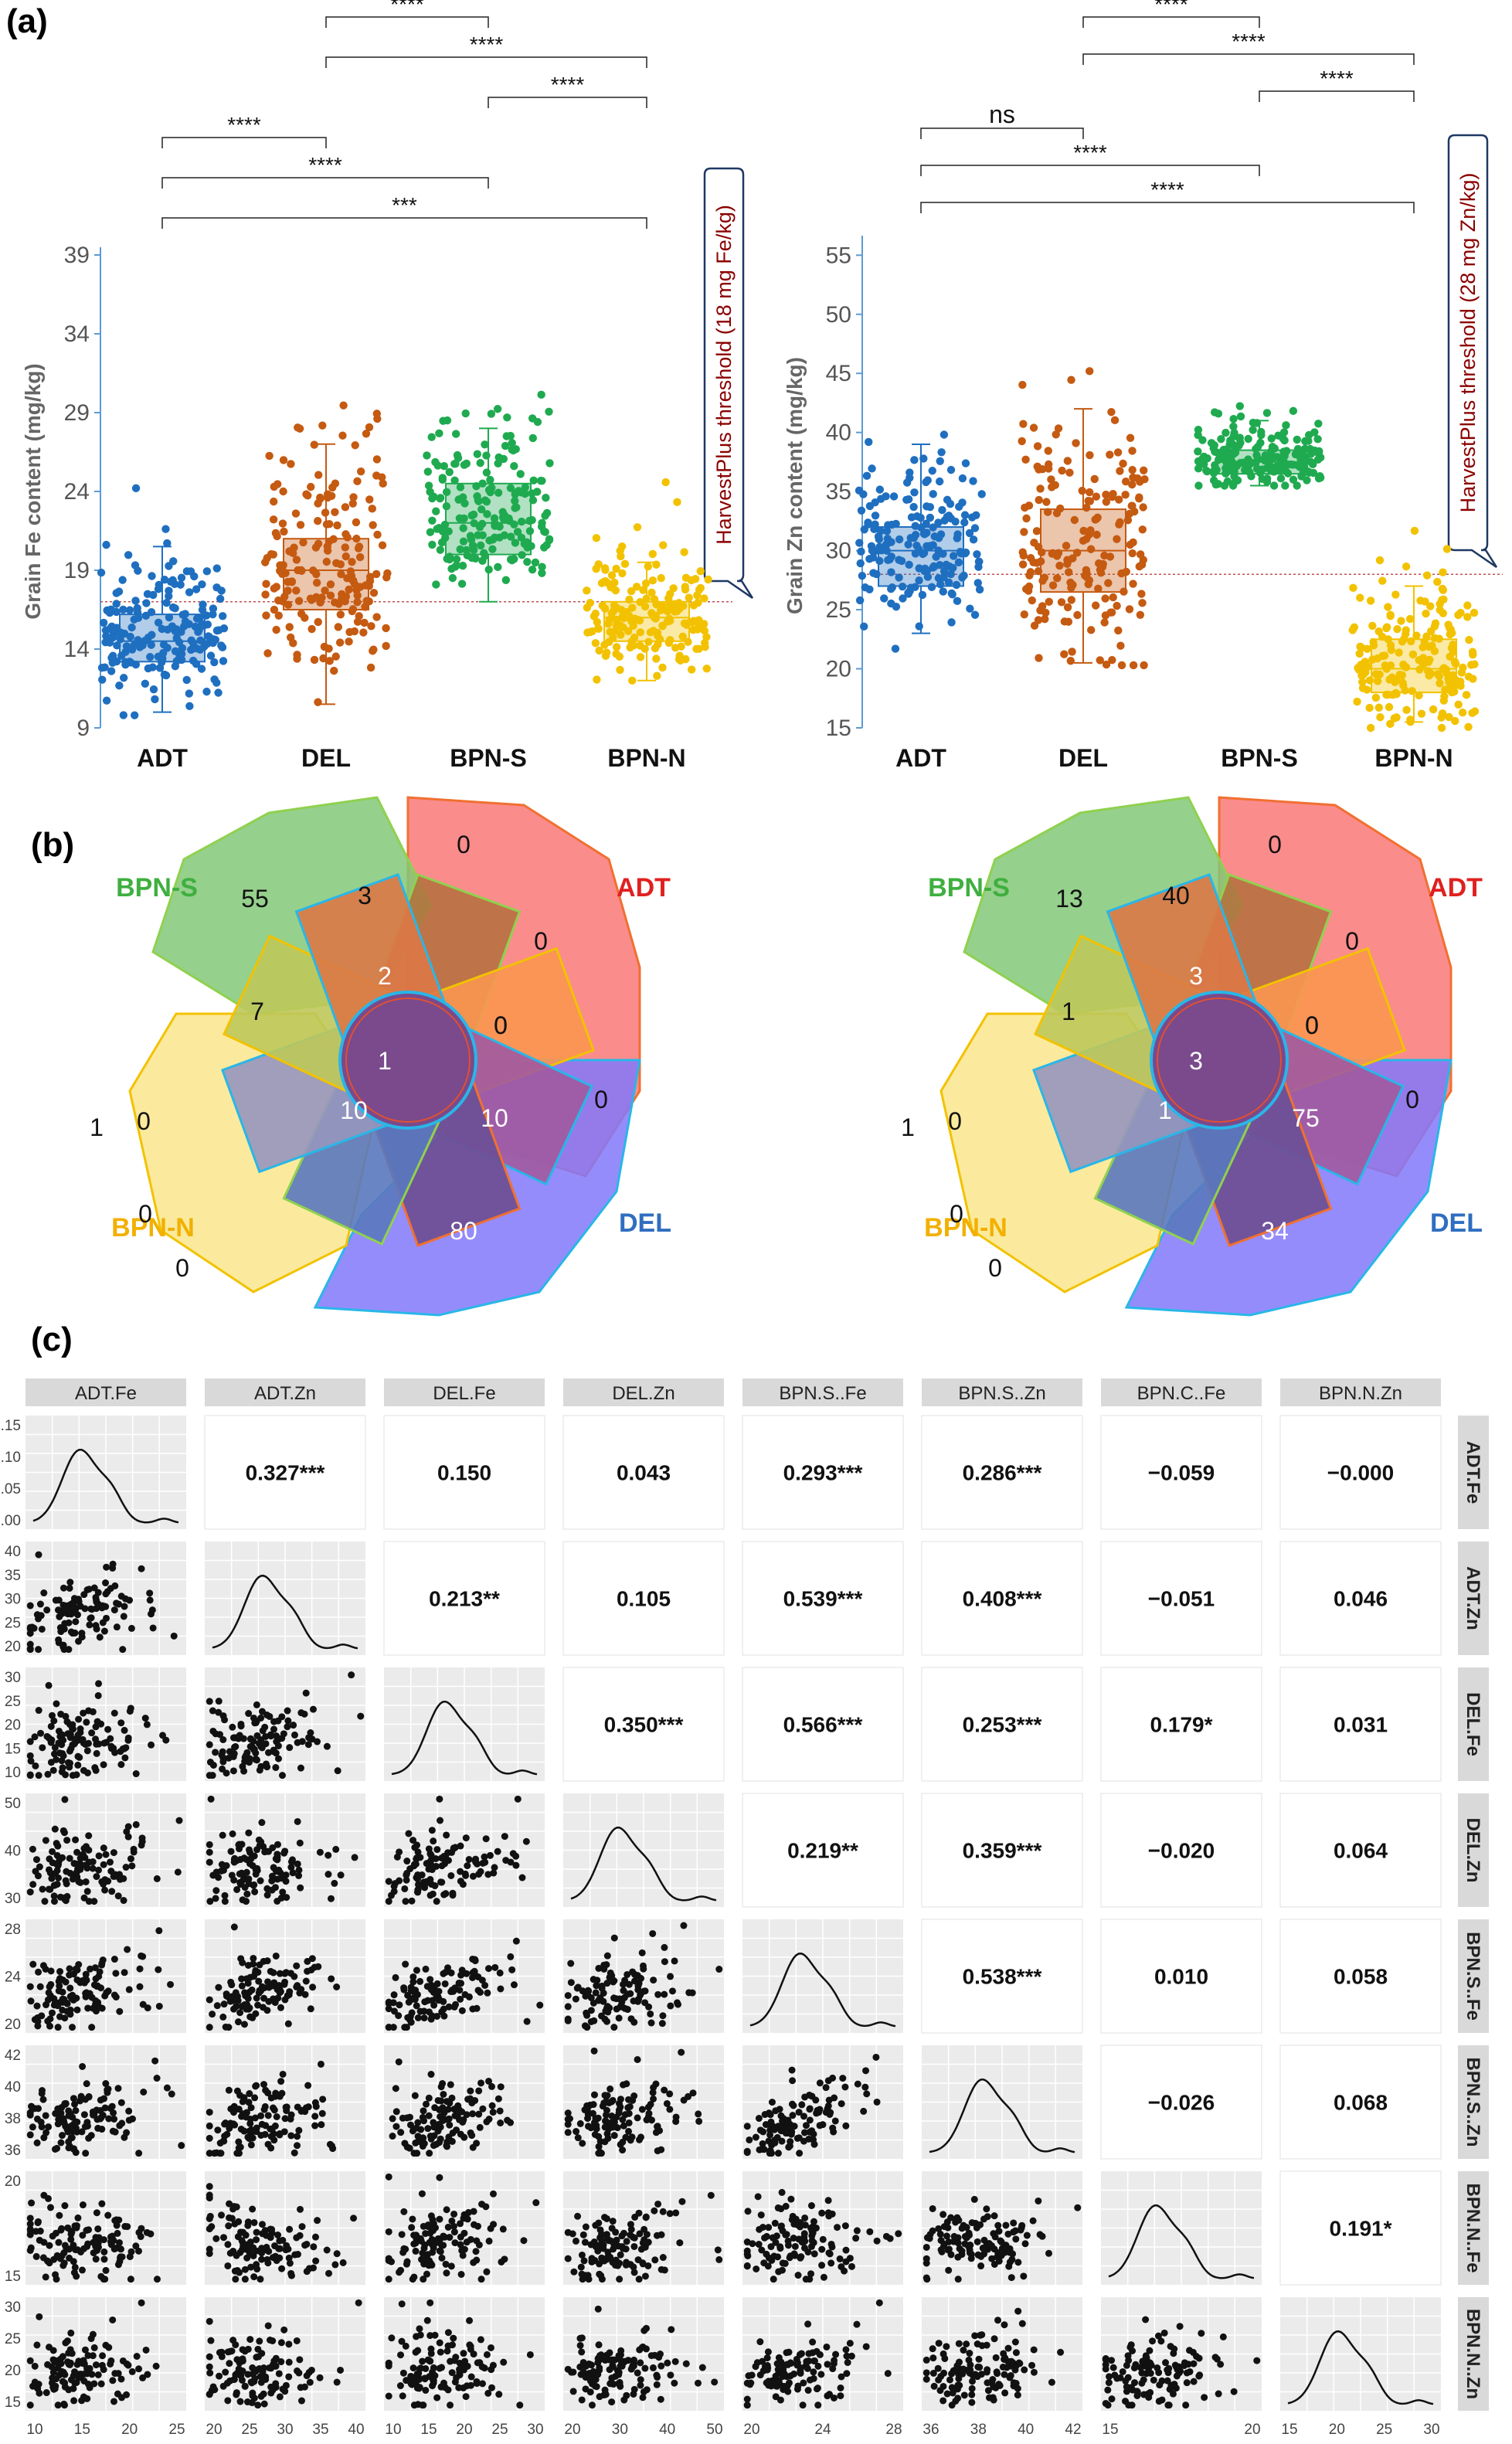 The image size is (1512, 2444). Describe the element at coordinates (1361, 1977) in the screenshot. I see `correlation-value: 0.058` at that location.